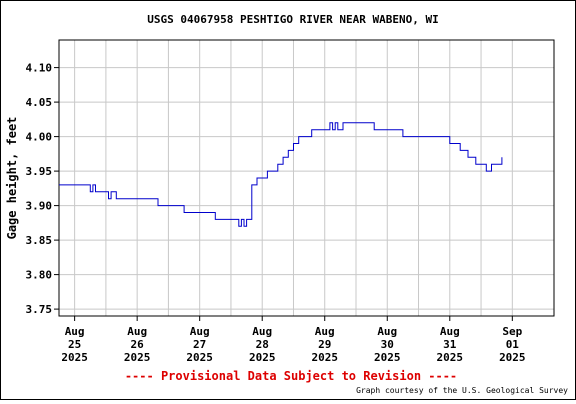 Image resolution: width=576 pixels, height=404 pixels. Describe the element at coordinates (262, 344) in the screenshot. I see `x-tick-label: 28` at that location.